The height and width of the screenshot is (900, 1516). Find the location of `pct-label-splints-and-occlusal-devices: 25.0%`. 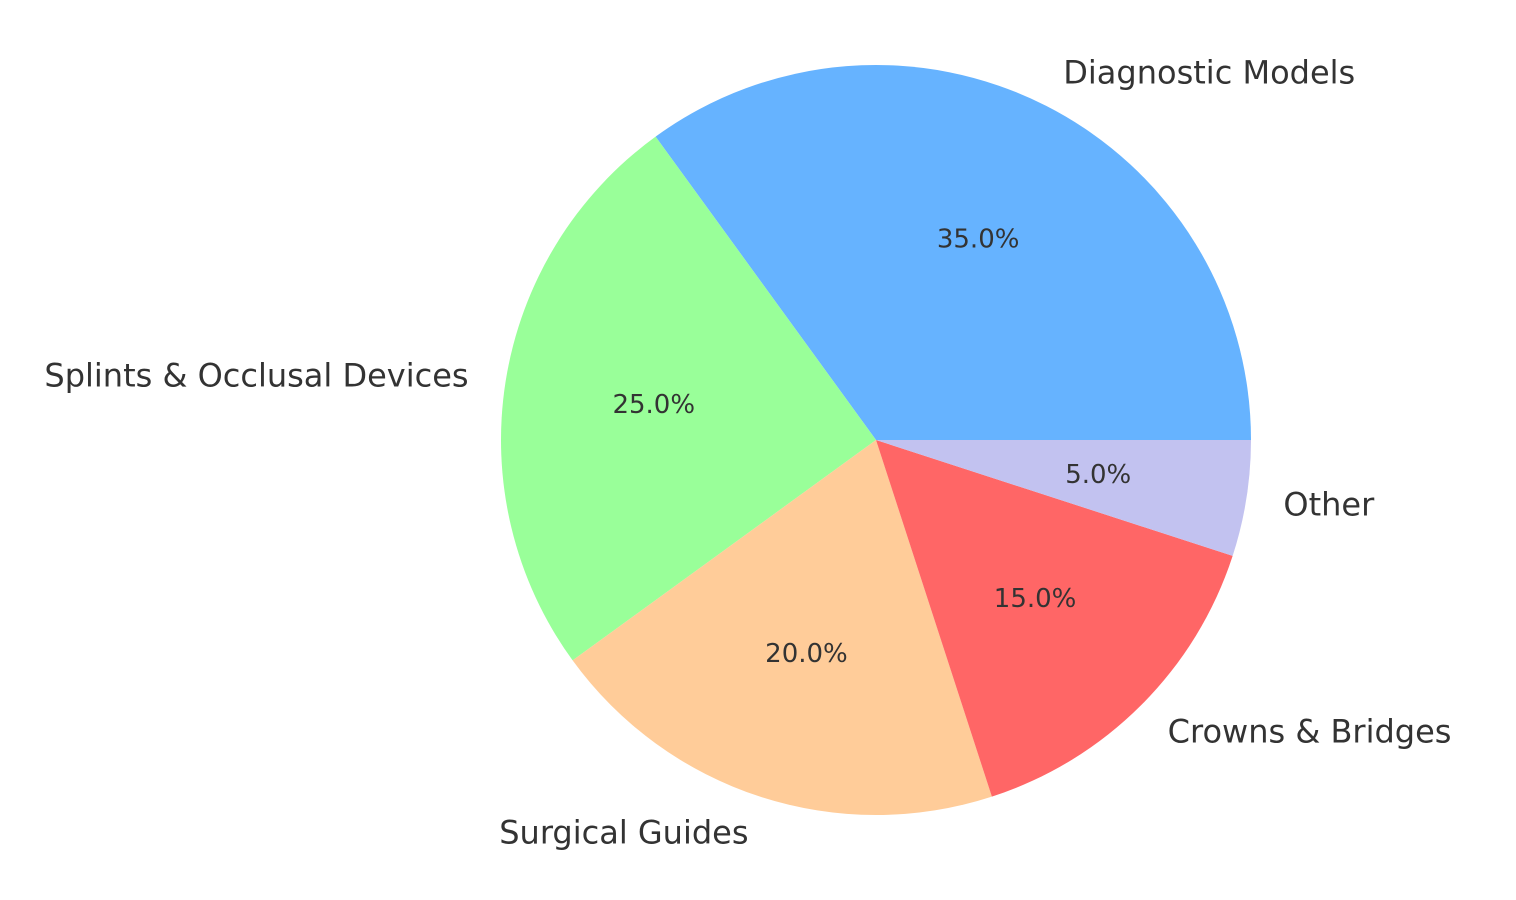

pct-label-splints-and-occlusal-devices: 25.0% is located at coordinates (653, 405).